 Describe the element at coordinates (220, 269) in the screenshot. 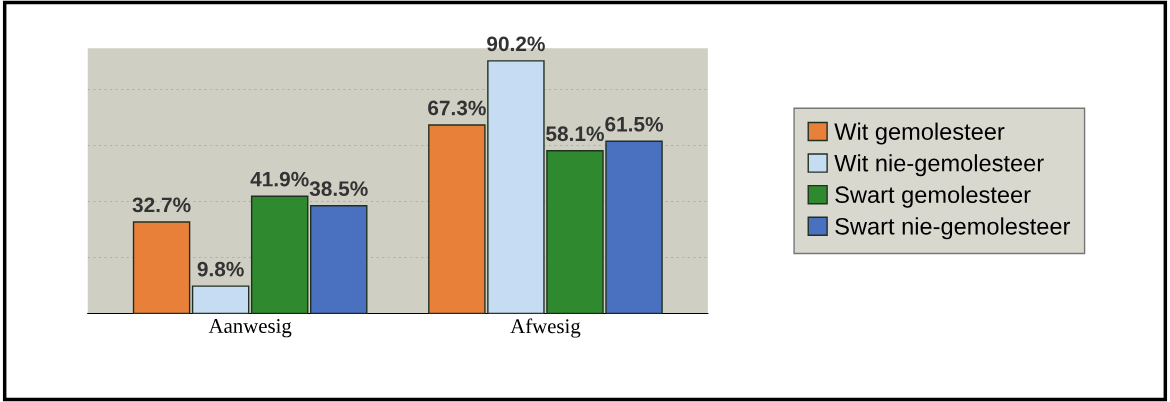

I see `data-label: 9.8%` at that location.